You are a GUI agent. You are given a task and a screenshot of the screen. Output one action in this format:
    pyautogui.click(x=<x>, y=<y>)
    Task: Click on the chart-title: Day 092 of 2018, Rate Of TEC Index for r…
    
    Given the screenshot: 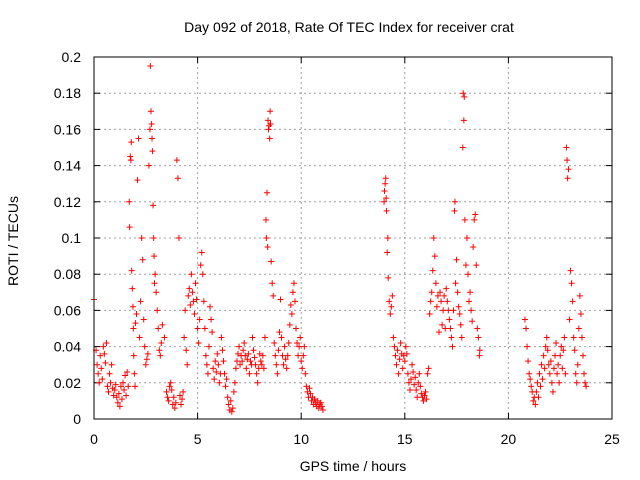 What is the action you would take?
    pyautogui.click(x=349, y=27)
    